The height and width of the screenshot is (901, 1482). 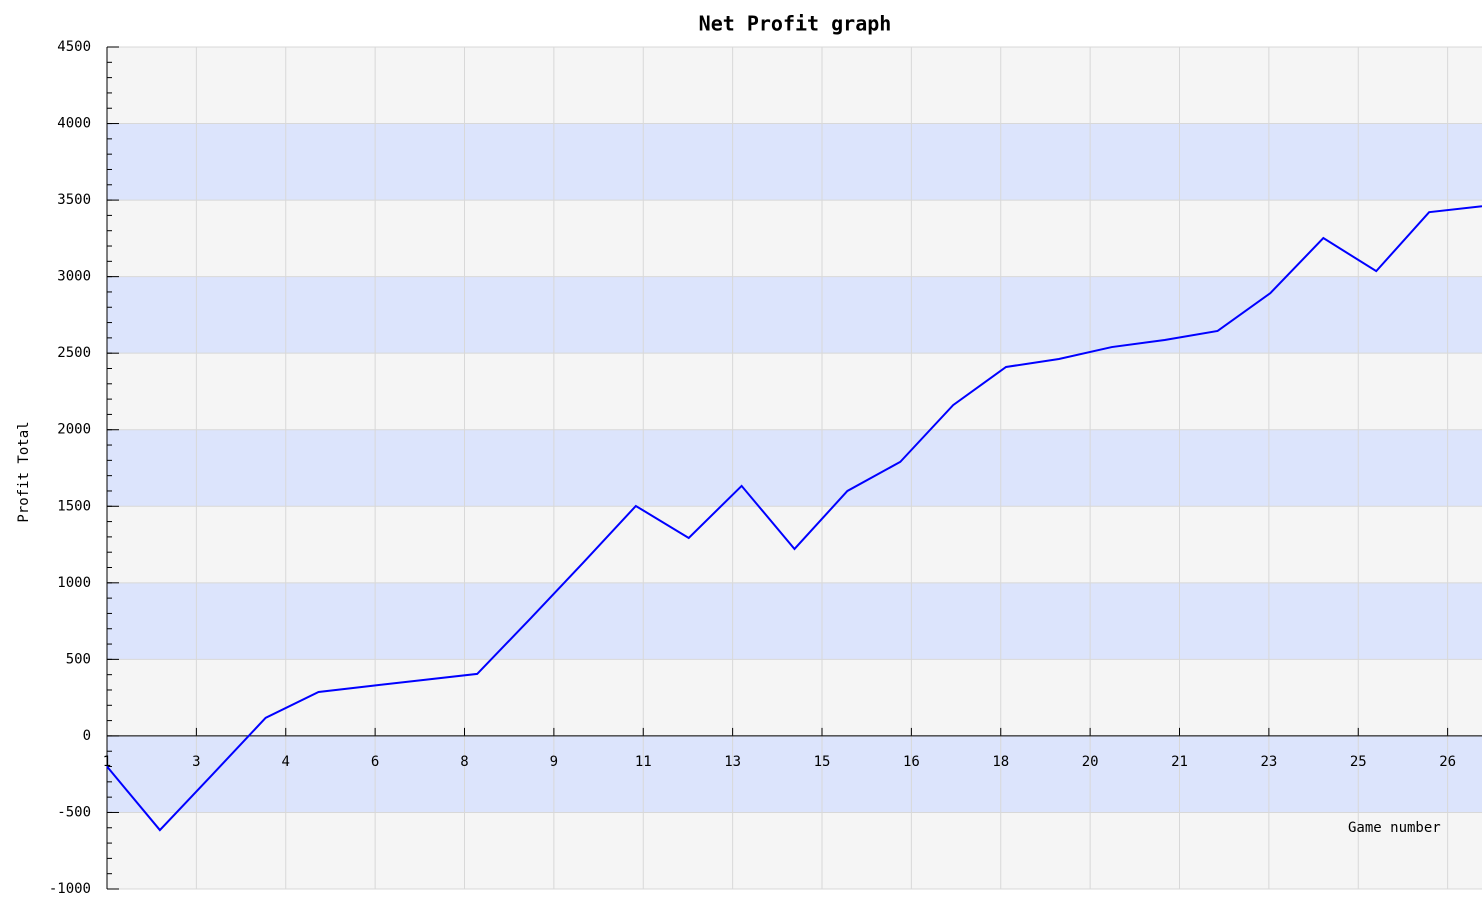 I want to click on x-tick-label: 26, so click(x=1447, y=762).